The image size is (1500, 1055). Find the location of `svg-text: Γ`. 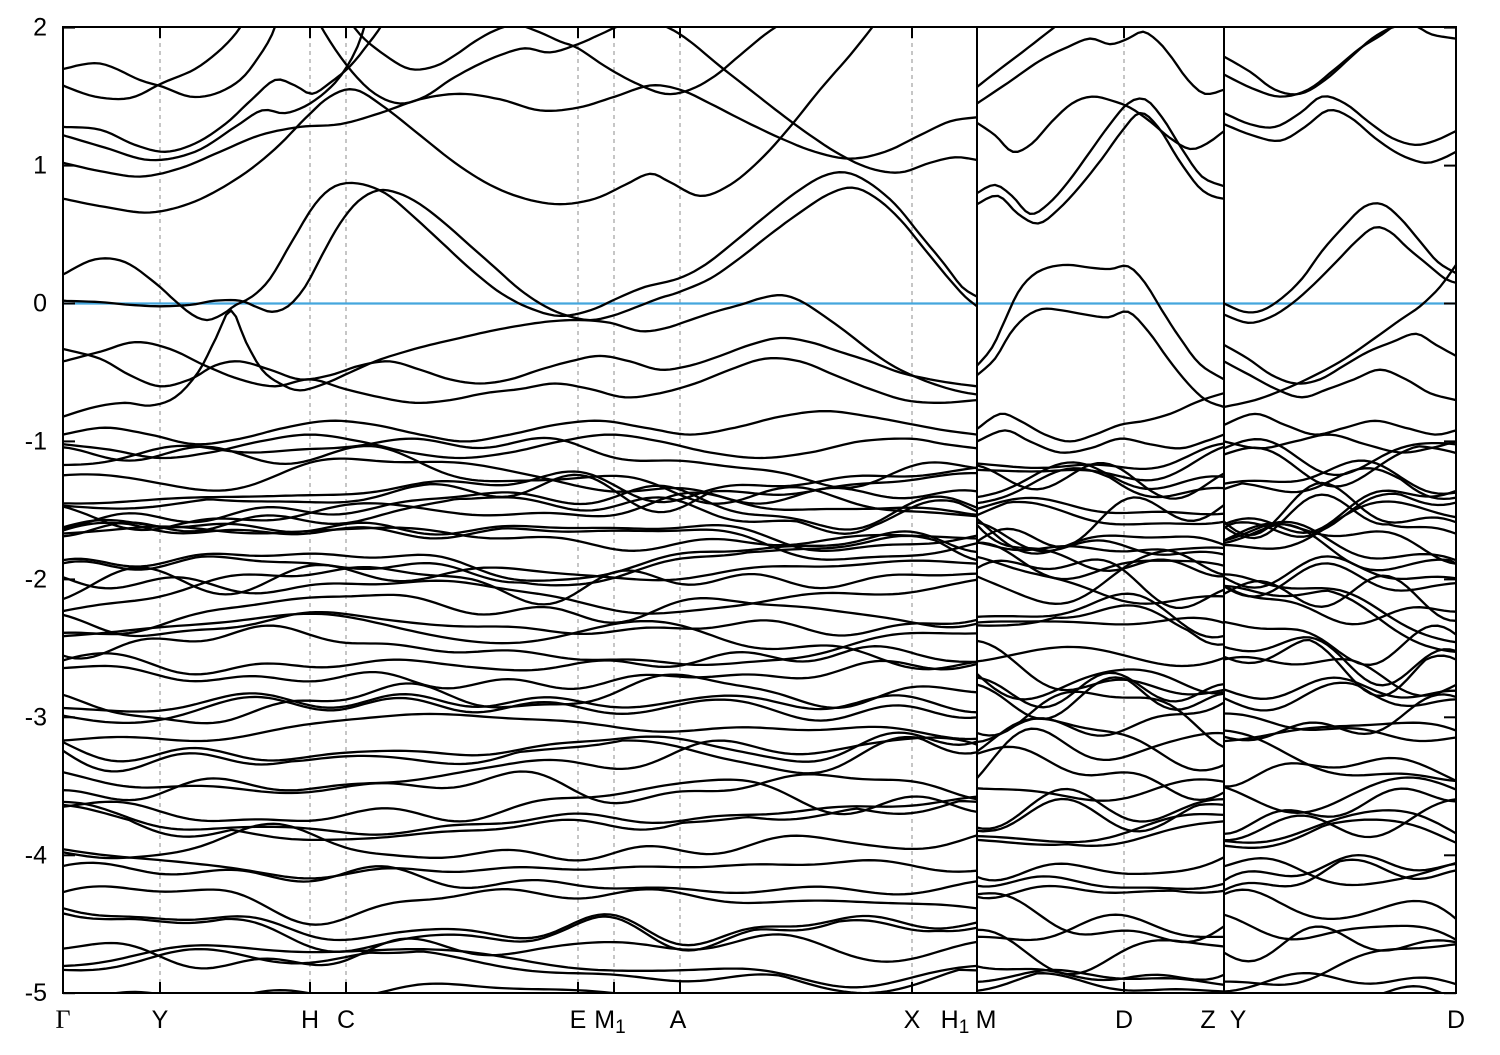

svg-text: Γ is located at coordinates (62, 1019).